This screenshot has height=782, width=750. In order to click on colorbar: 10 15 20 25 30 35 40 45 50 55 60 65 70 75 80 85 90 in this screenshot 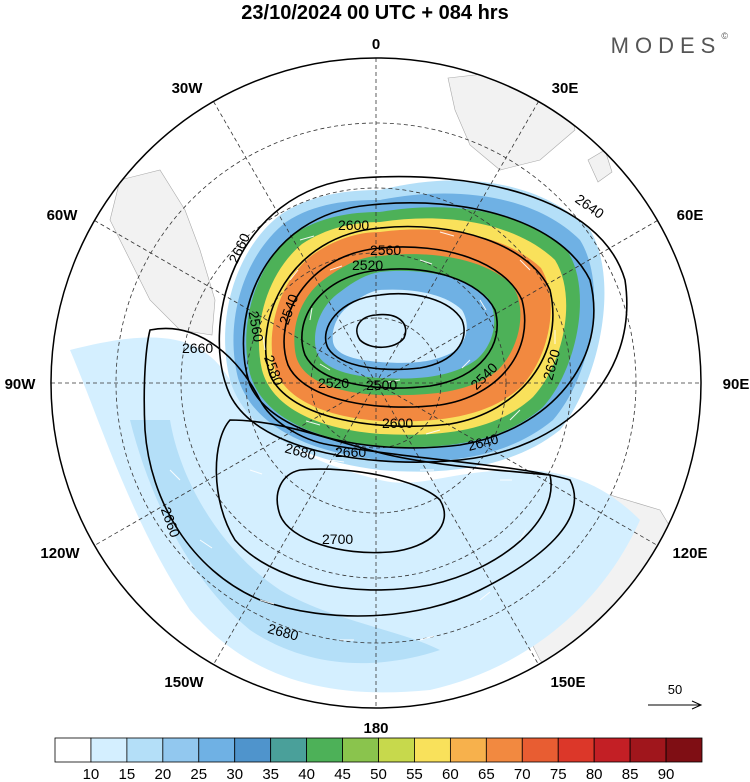, I will do `click(378, 759)`.